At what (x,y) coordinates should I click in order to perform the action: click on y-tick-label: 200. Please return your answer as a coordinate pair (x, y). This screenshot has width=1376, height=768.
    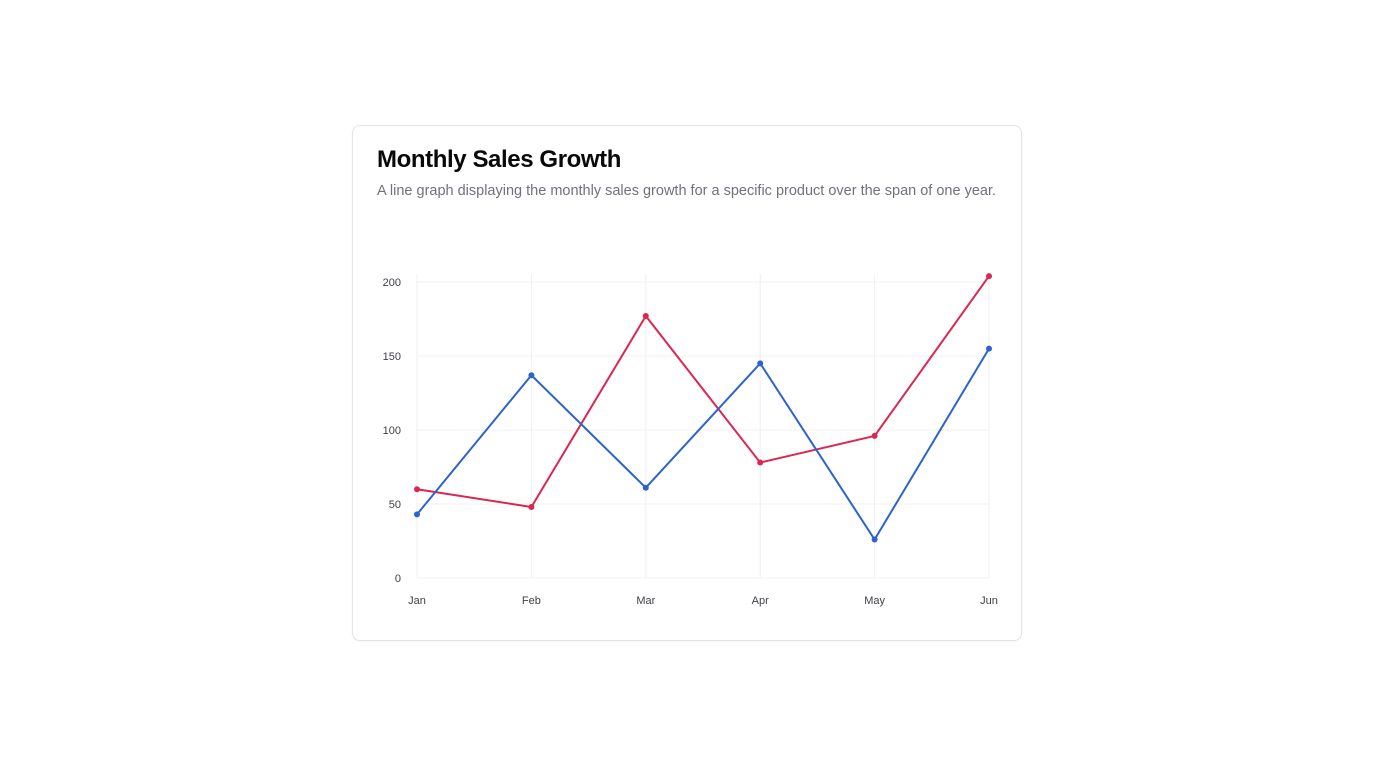
    Looking at the image, I should click on (392, 283).